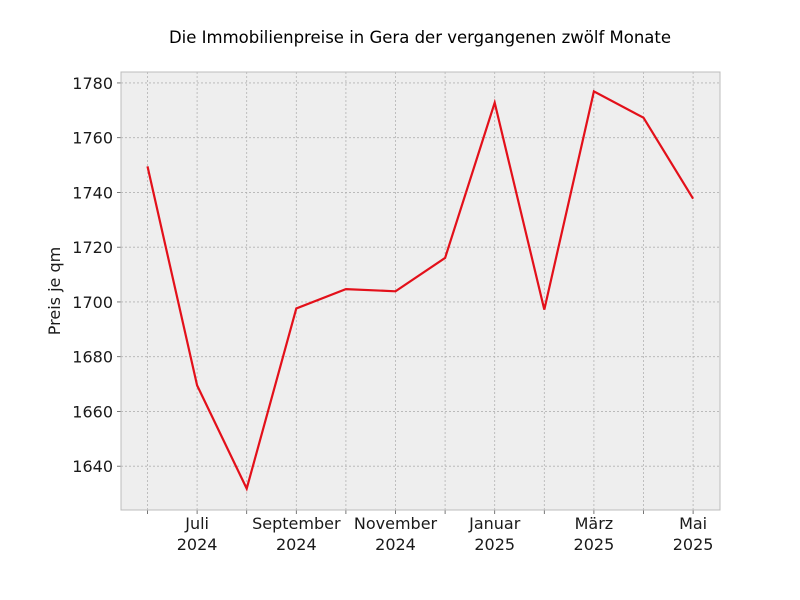 The height and width of the screenshot is (600, 800). What do you see at coordinates (296, 523) in the screenshot?
I see `x-tick-label-month: September` at bounding box center [296, 523].